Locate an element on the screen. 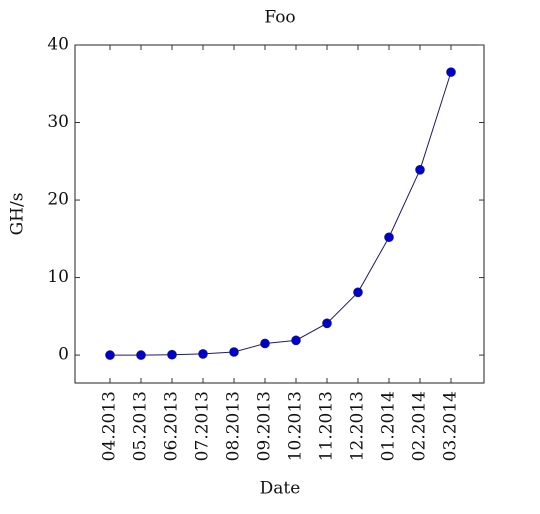 This screenshot has height=514, width=540. x-tick-label: 03.2014 is located at coordinates (451, 426).